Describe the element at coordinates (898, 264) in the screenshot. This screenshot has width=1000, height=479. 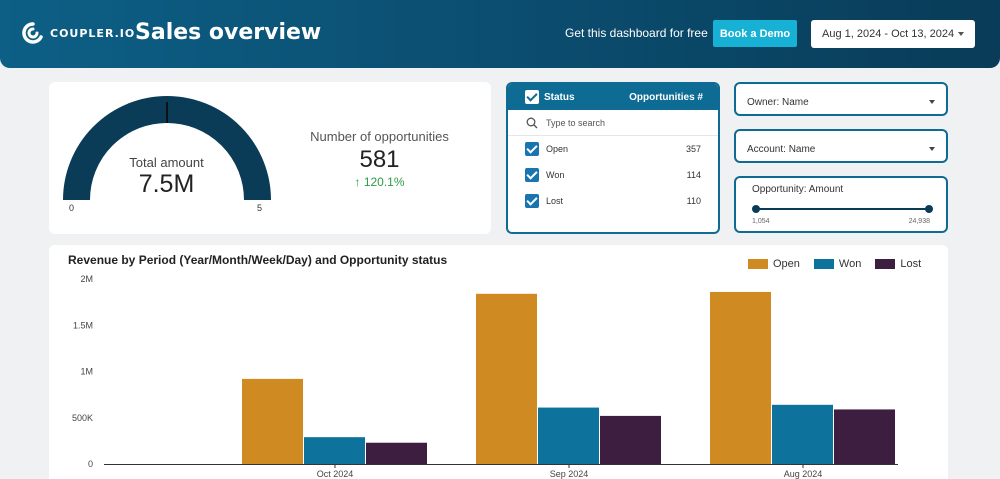
I see `legend-item-lost: Lost` at that location.